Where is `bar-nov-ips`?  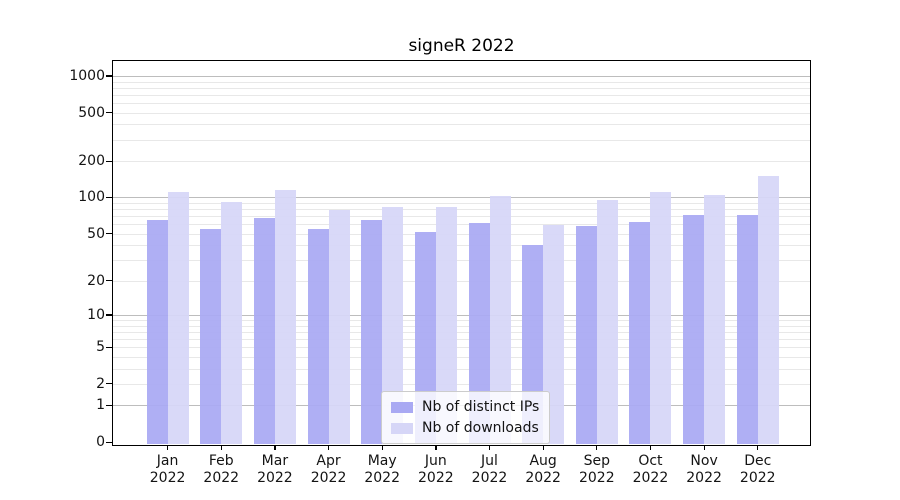
bar-nov-ips is located at coordinates (694, 329).